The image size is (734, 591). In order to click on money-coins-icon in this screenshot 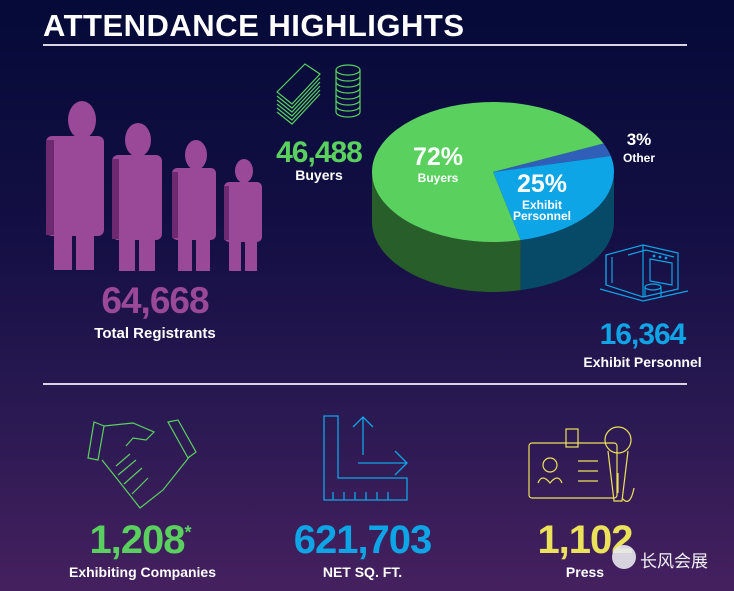, I will do `click(318, 94)`.